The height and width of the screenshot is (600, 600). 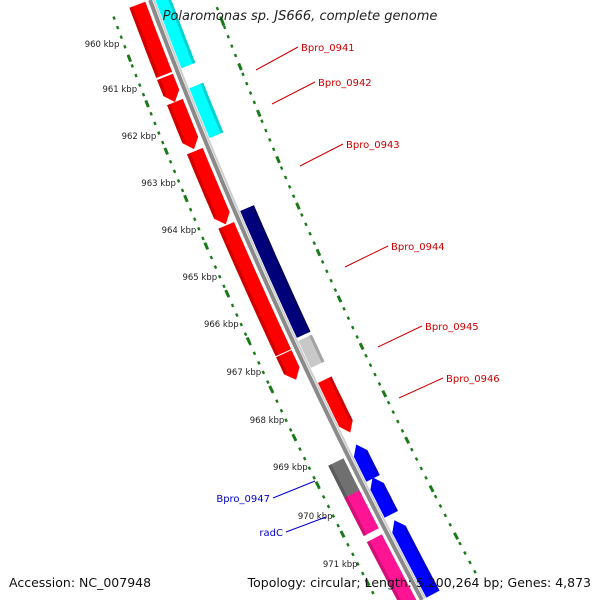 What do you see at coordinates (473, 379) in the screenshot?
I see `gene-label: Bpro_0946` at bounding box center [473, 379].